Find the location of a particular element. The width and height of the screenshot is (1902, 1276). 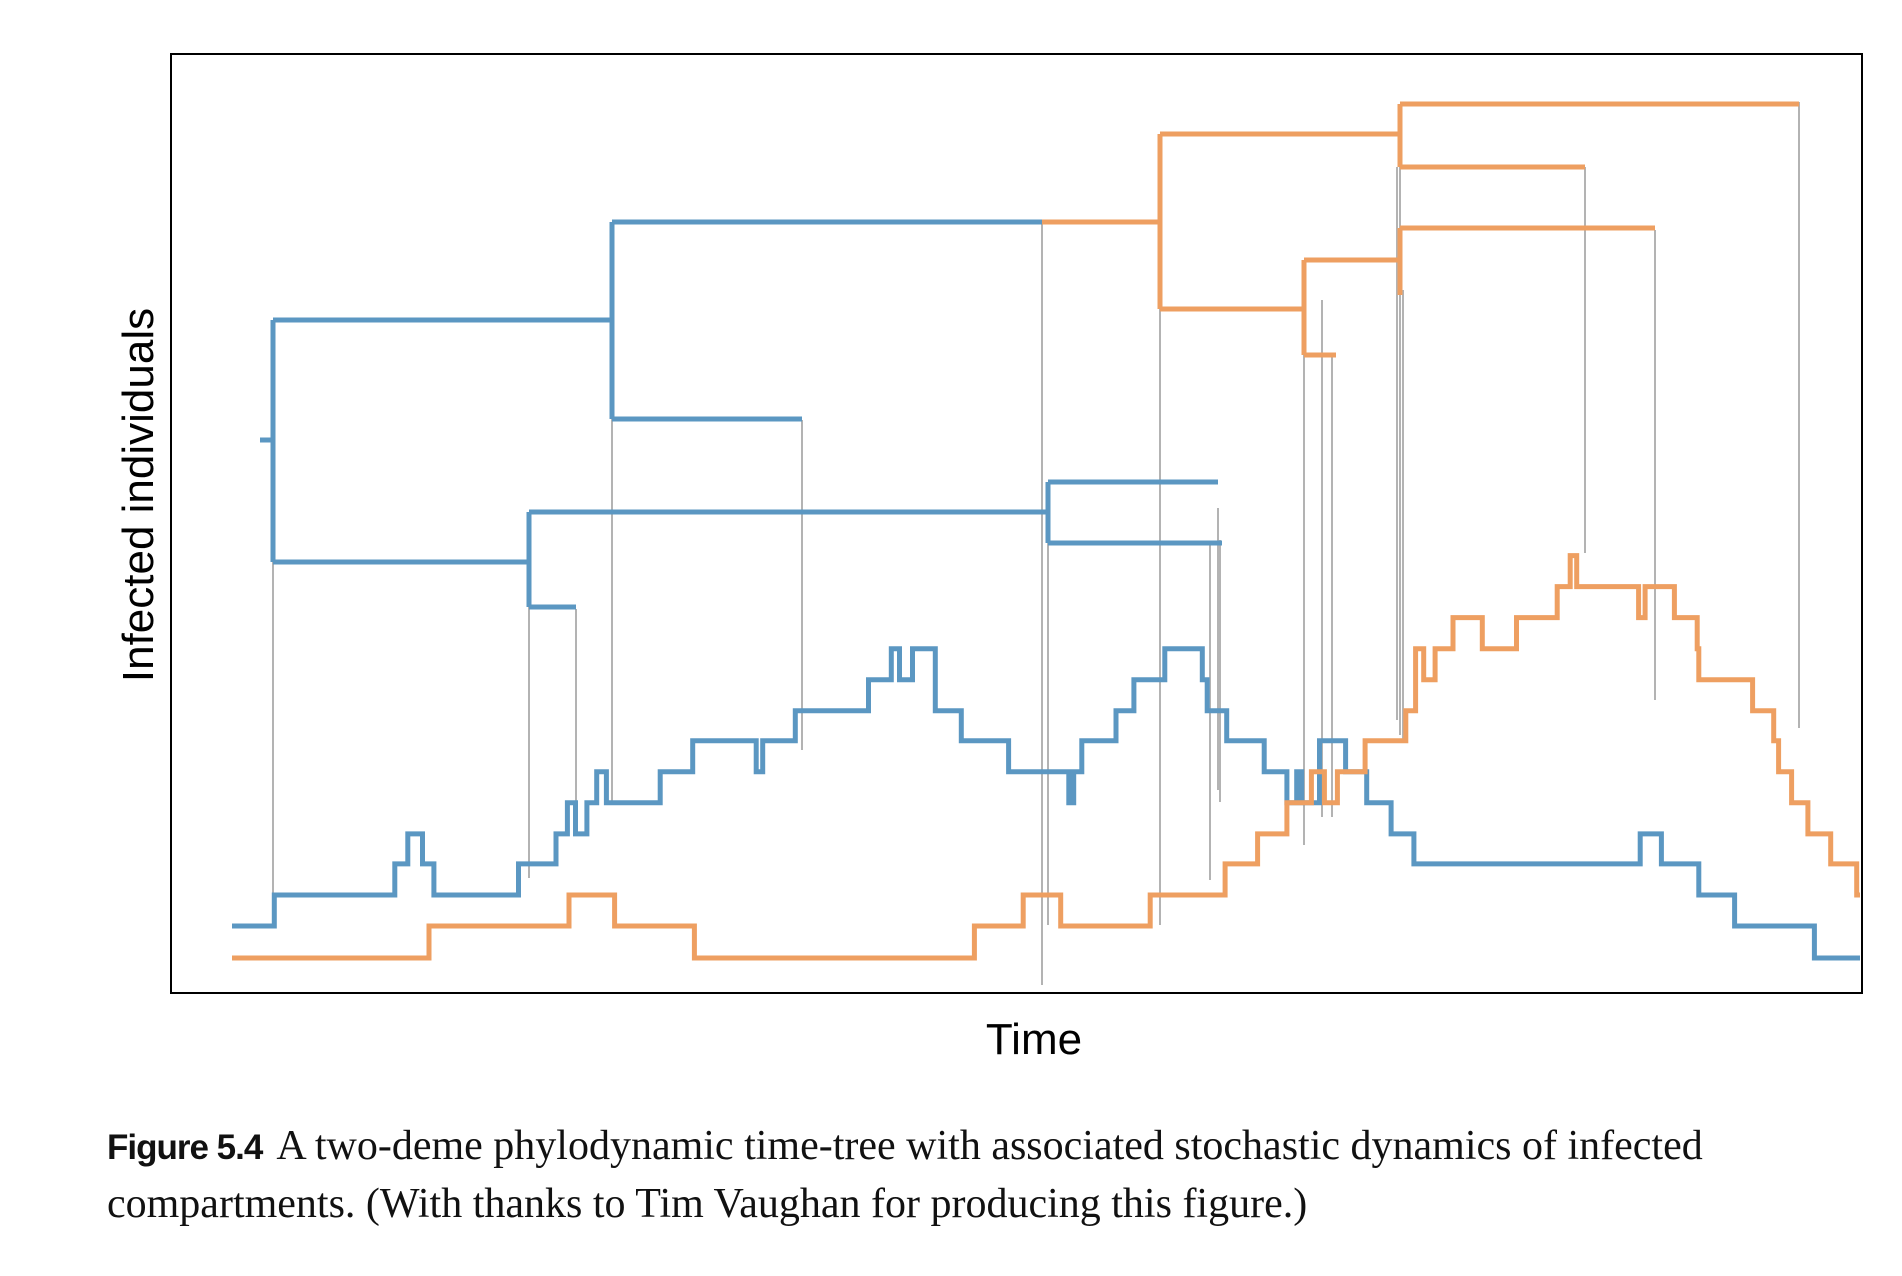

figure-caption-label: Figure 5.4 is located at coordinates (185, 1147).